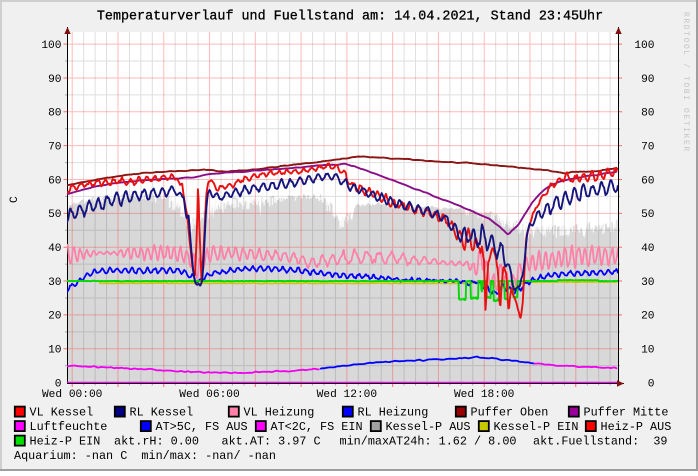 This screenshot has width=698, height=476. Describe the element at coordinates (636, 427) in the screenshot. I see `svg-text: Heiz-P AUS` at that location.